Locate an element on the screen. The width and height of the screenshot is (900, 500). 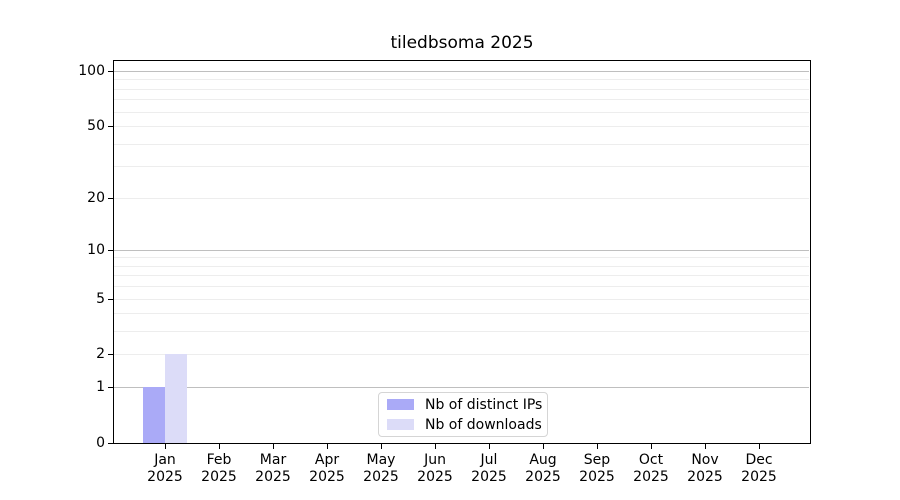
y-axis-tick-label: 100 is located at coordinates (91, 71).